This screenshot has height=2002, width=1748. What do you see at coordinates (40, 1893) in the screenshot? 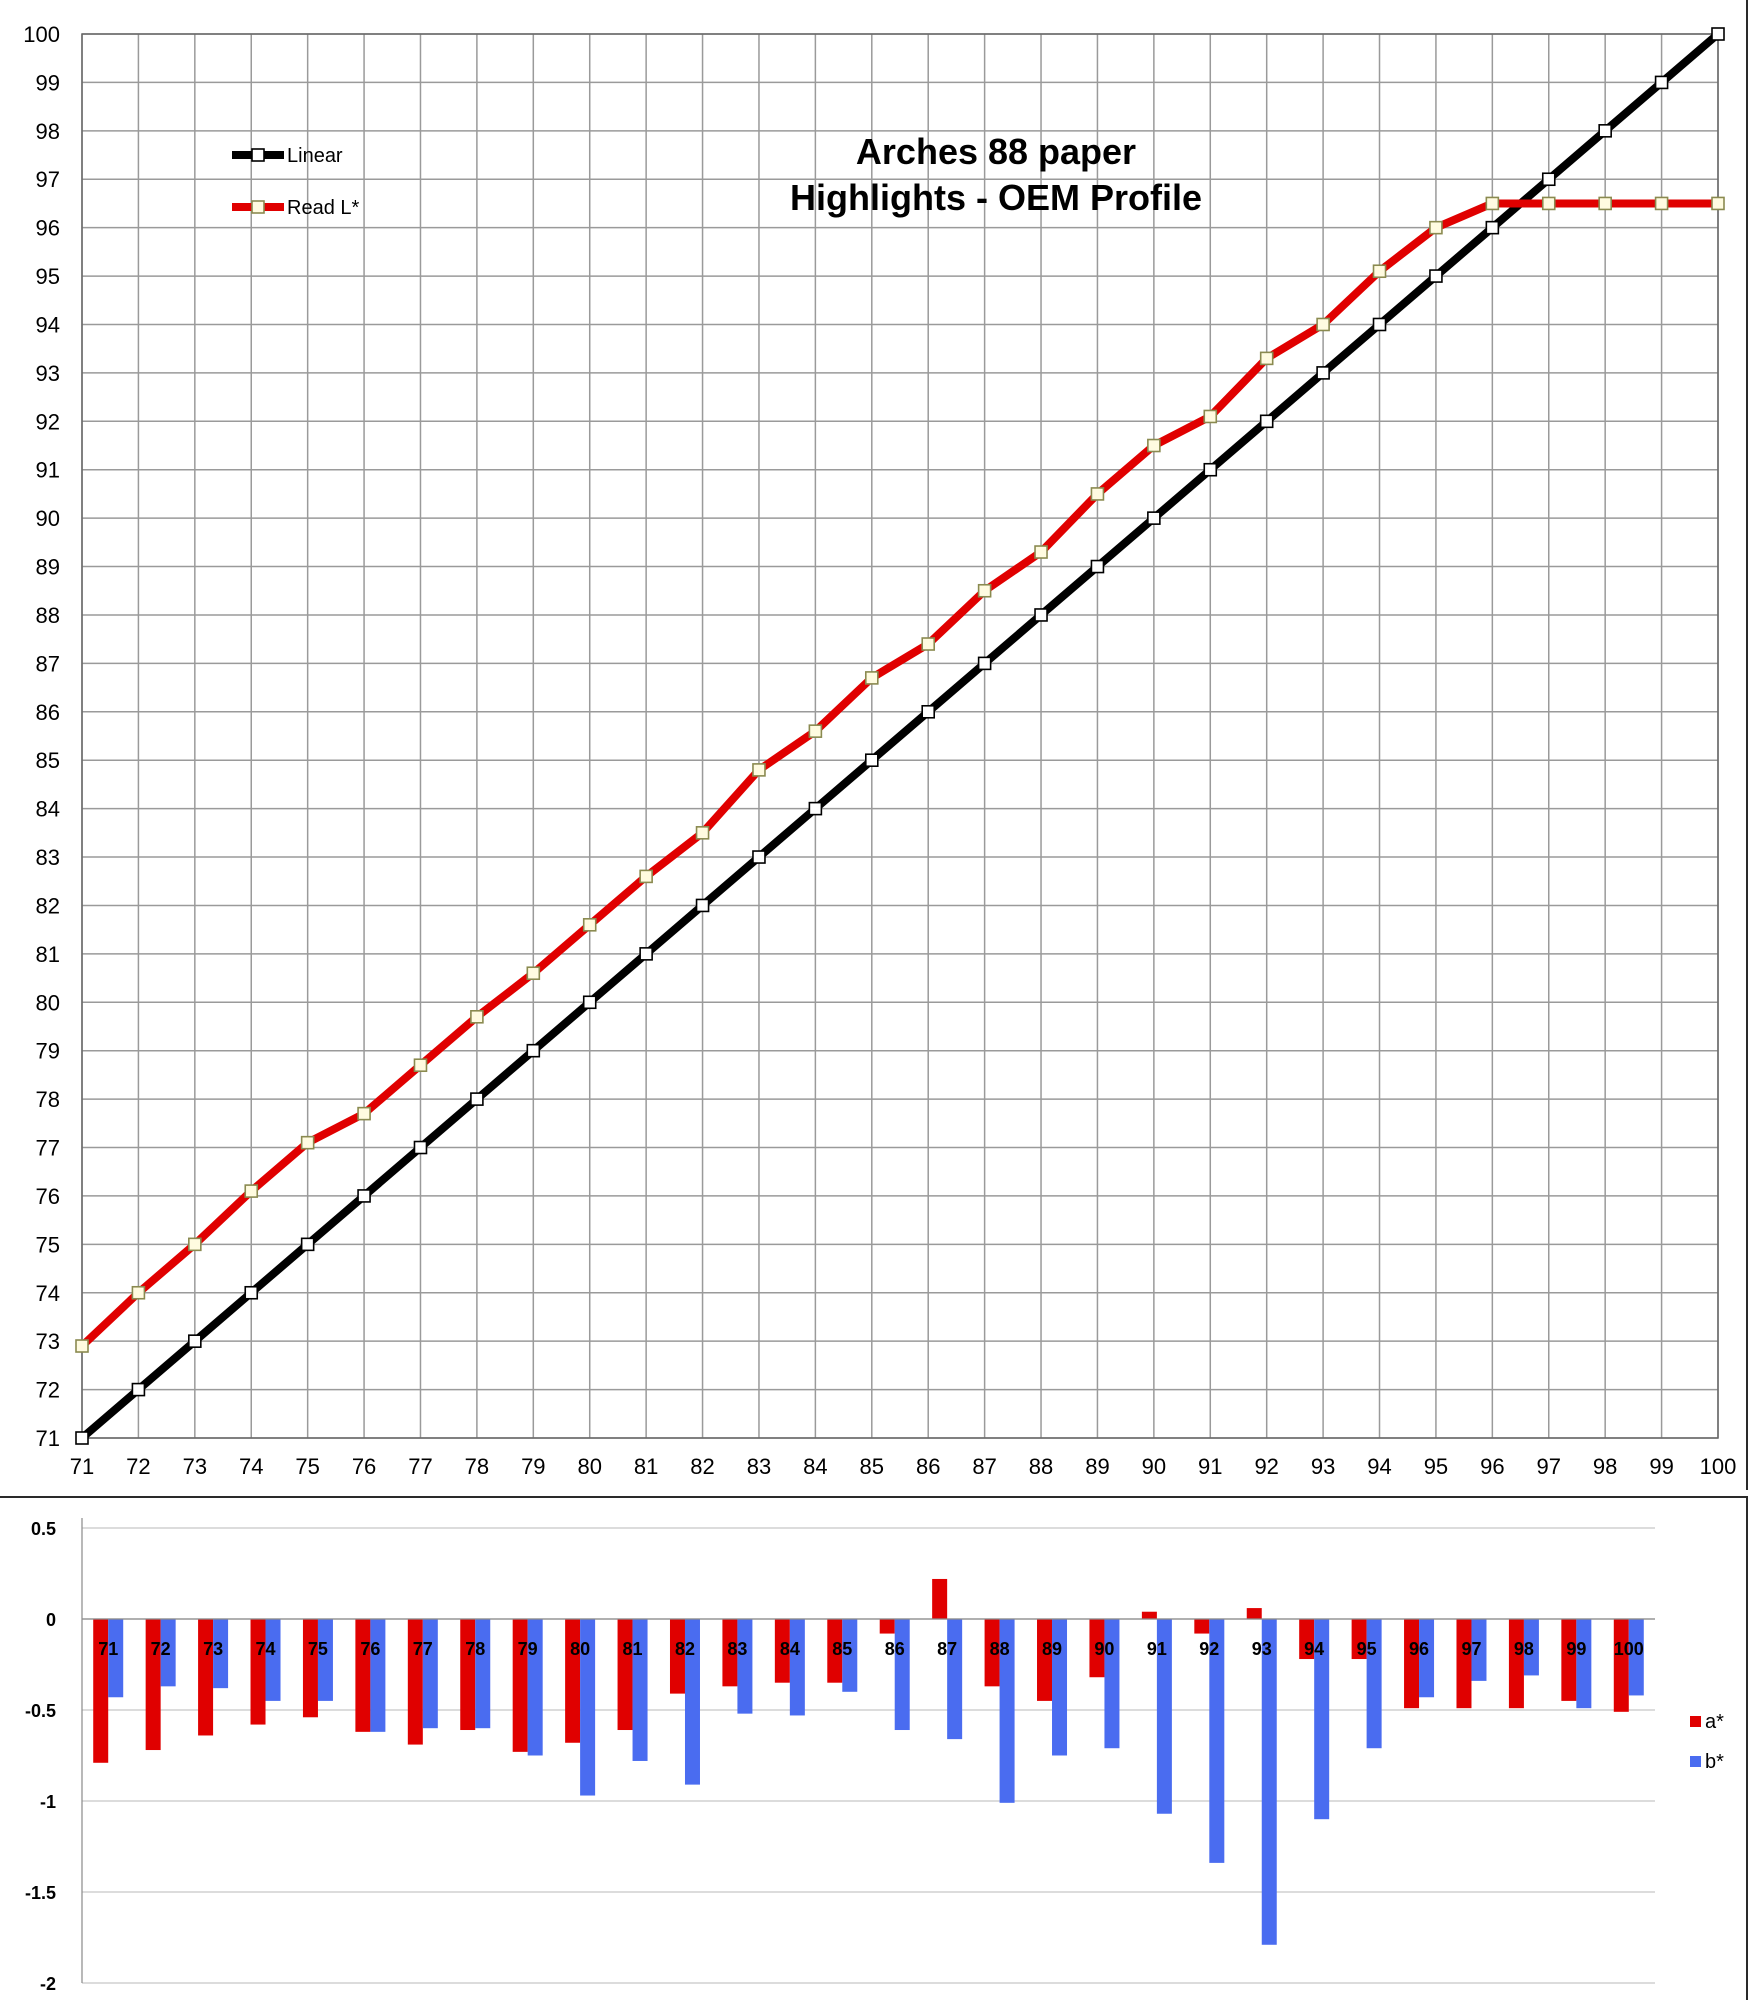
I see `y-tick-label: -1.5` at bounding box center [40, 1893].